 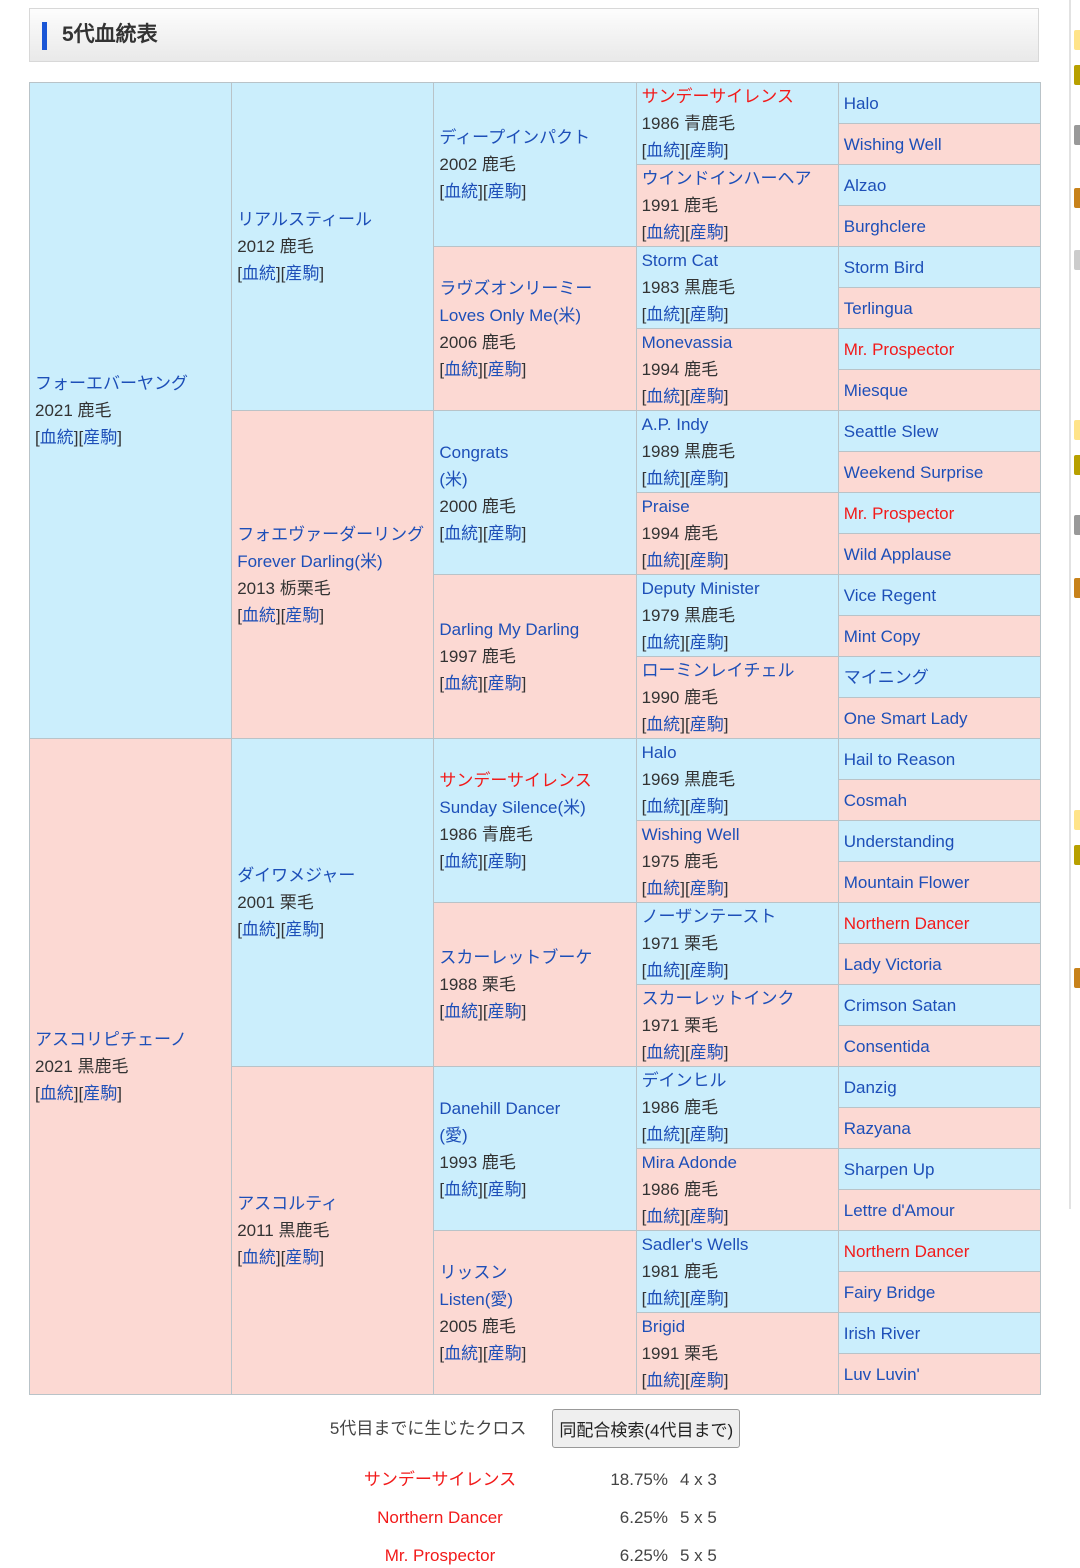 What do you see at coordinates (510, 315) in the screenshot?
I see `horse-alt-name-link: Loves Only Me(米)` at bounding box center [510, 315].